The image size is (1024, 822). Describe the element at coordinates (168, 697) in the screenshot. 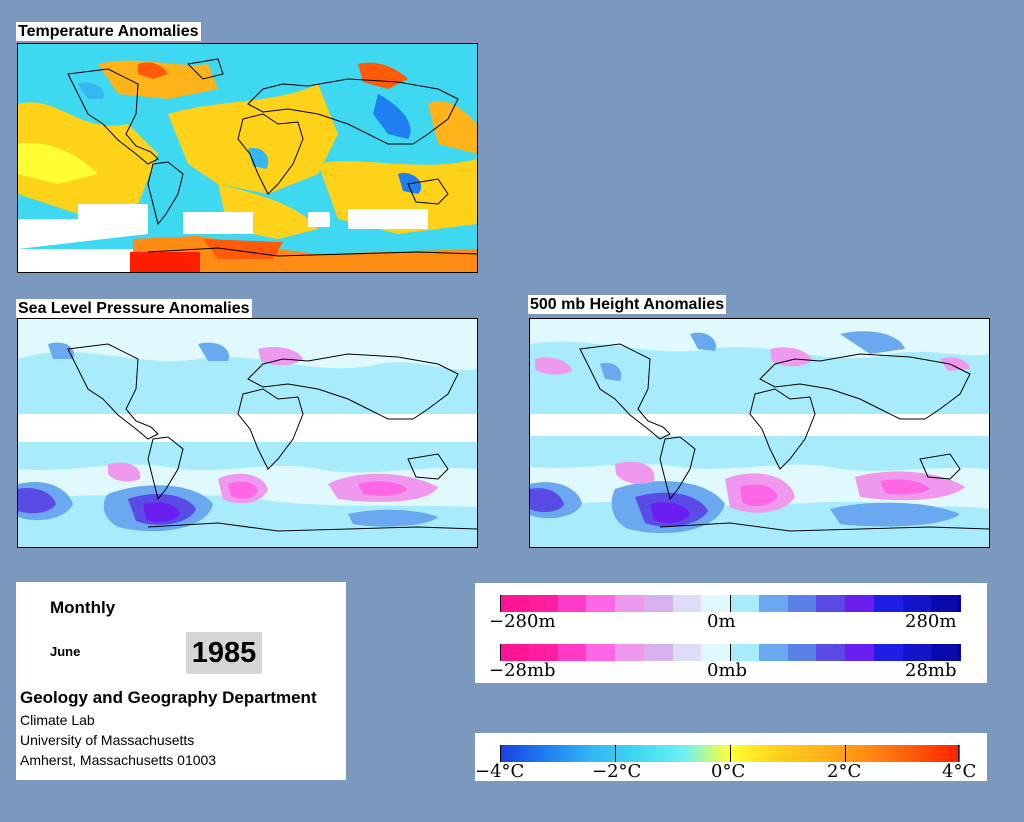

I see `department-label: Geology and Geography Department` at that location.